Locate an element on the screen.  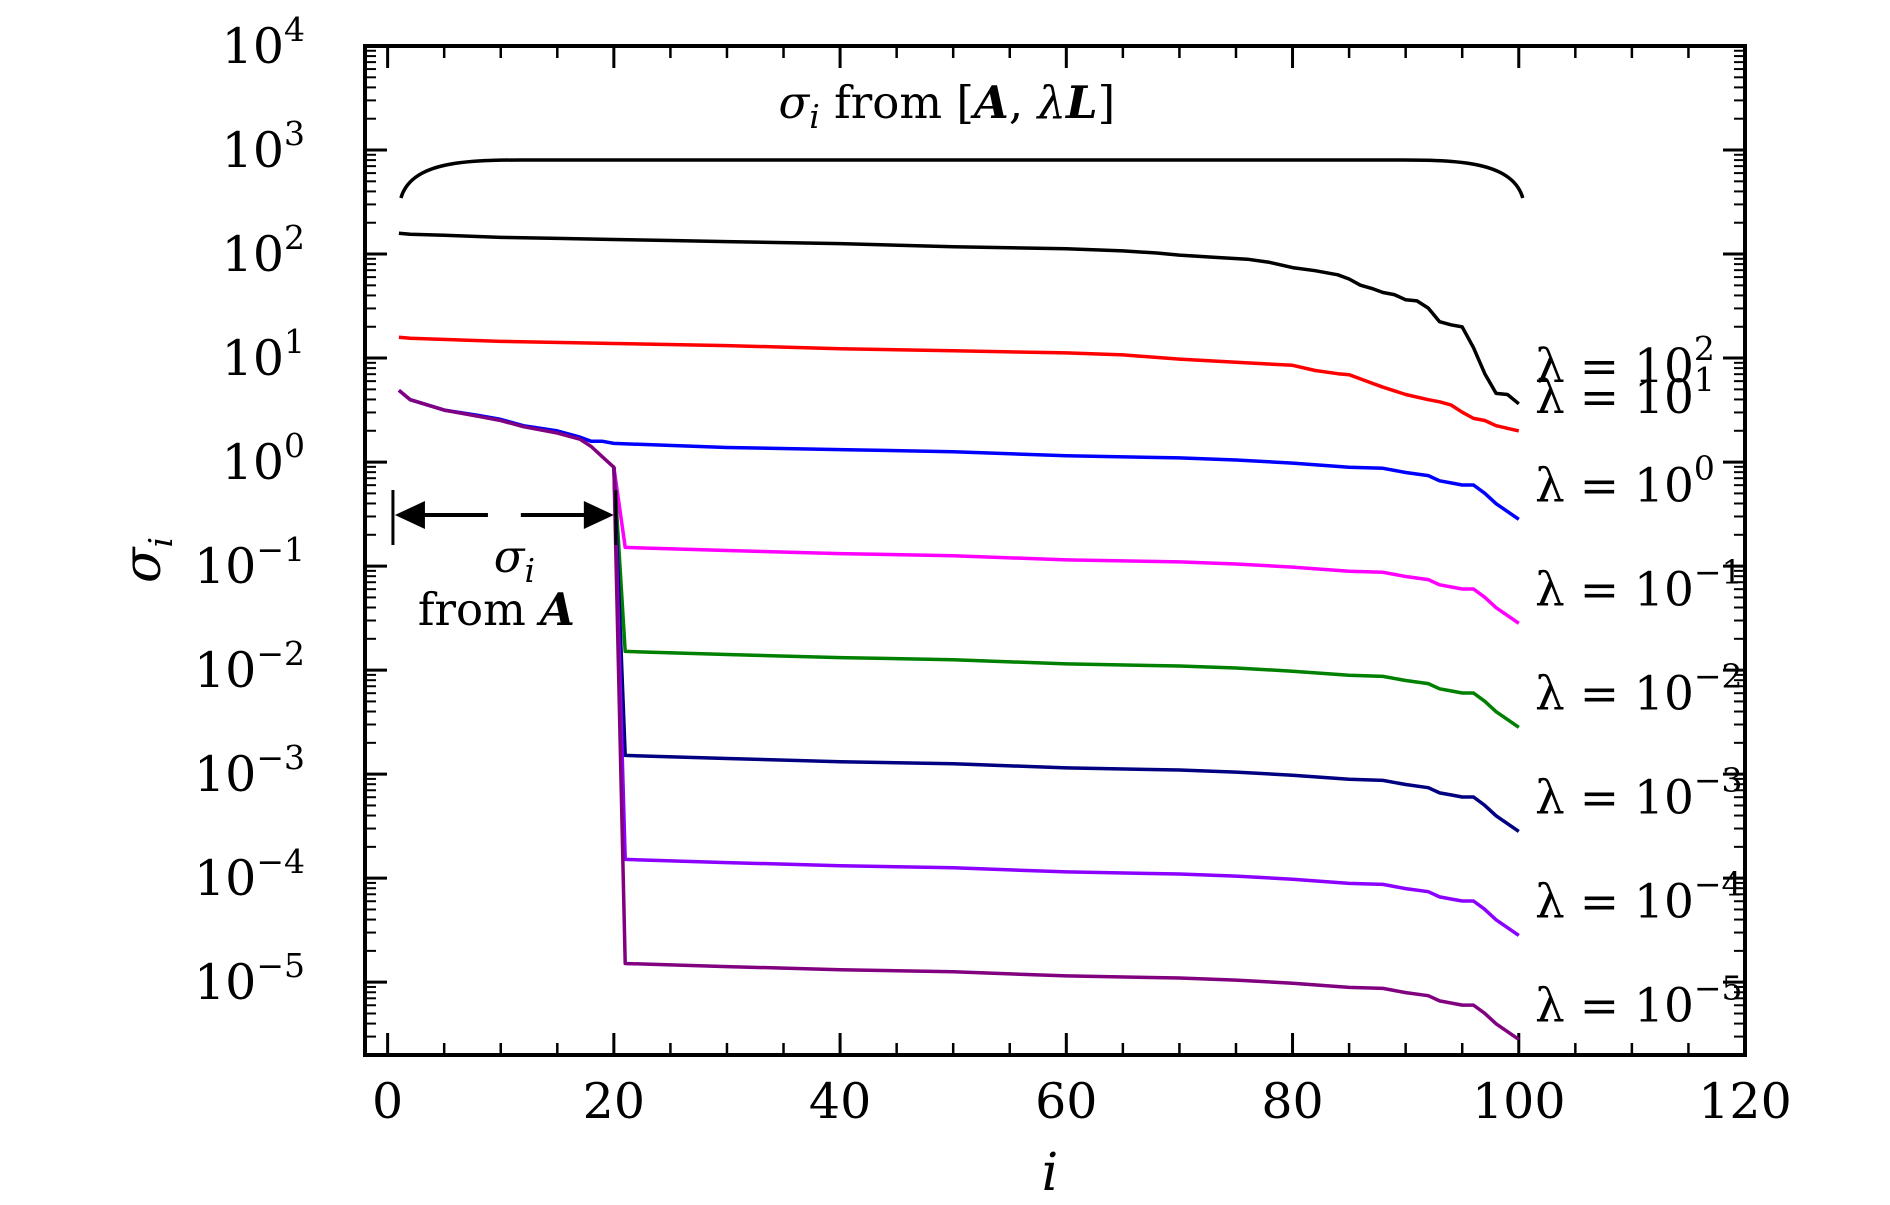
y-tick-label: 10⁻¹ is located at coordinates (249, 562).